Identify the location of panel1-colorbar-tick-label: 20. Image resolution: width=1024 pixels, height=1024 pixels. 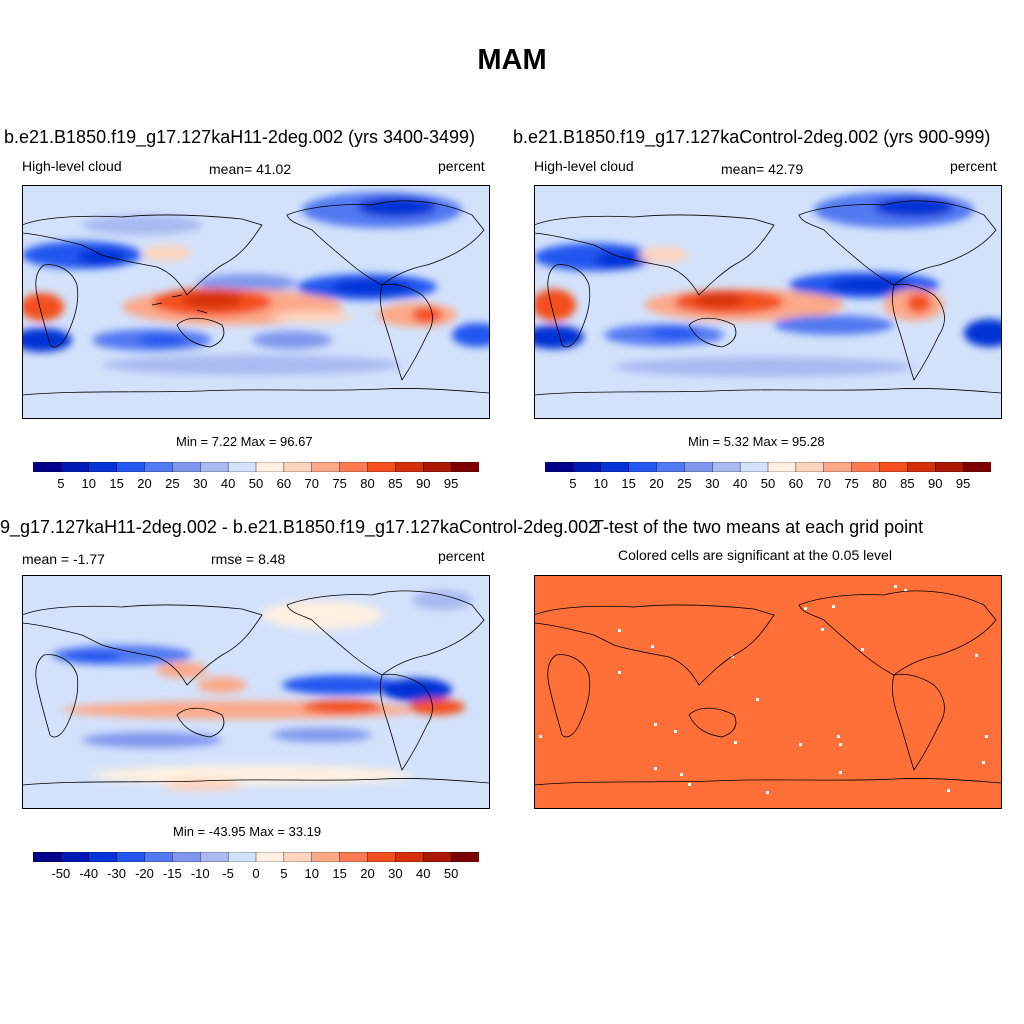
(144, 483).